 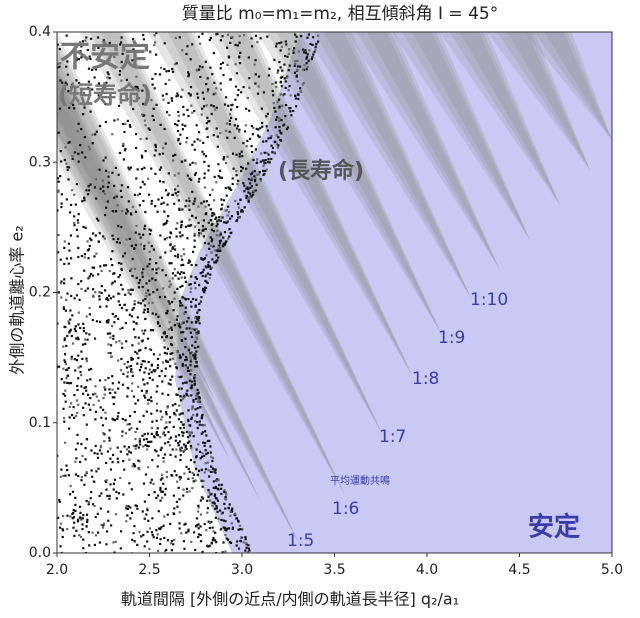 I want to click on y-tick-label: 0.4, so click(x=40, y=32).